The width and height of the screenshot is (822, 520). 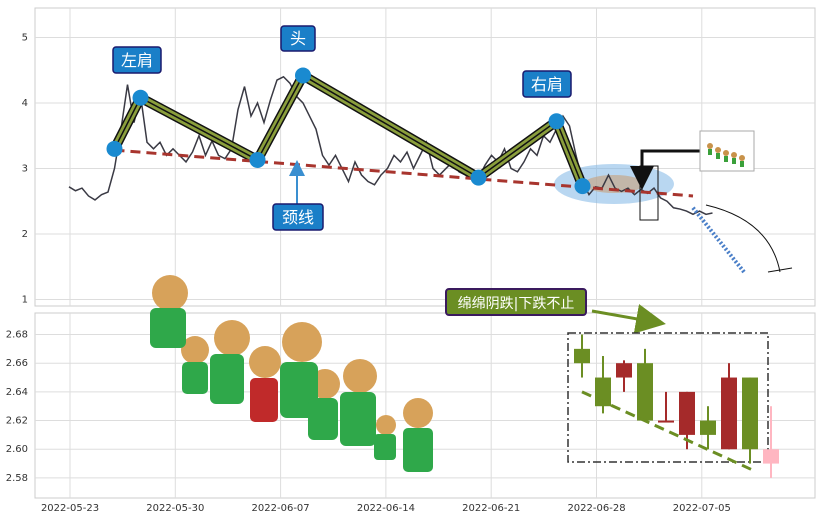 I want to click on callout-neckline-text: 颈线, so click(x=298, y=217).